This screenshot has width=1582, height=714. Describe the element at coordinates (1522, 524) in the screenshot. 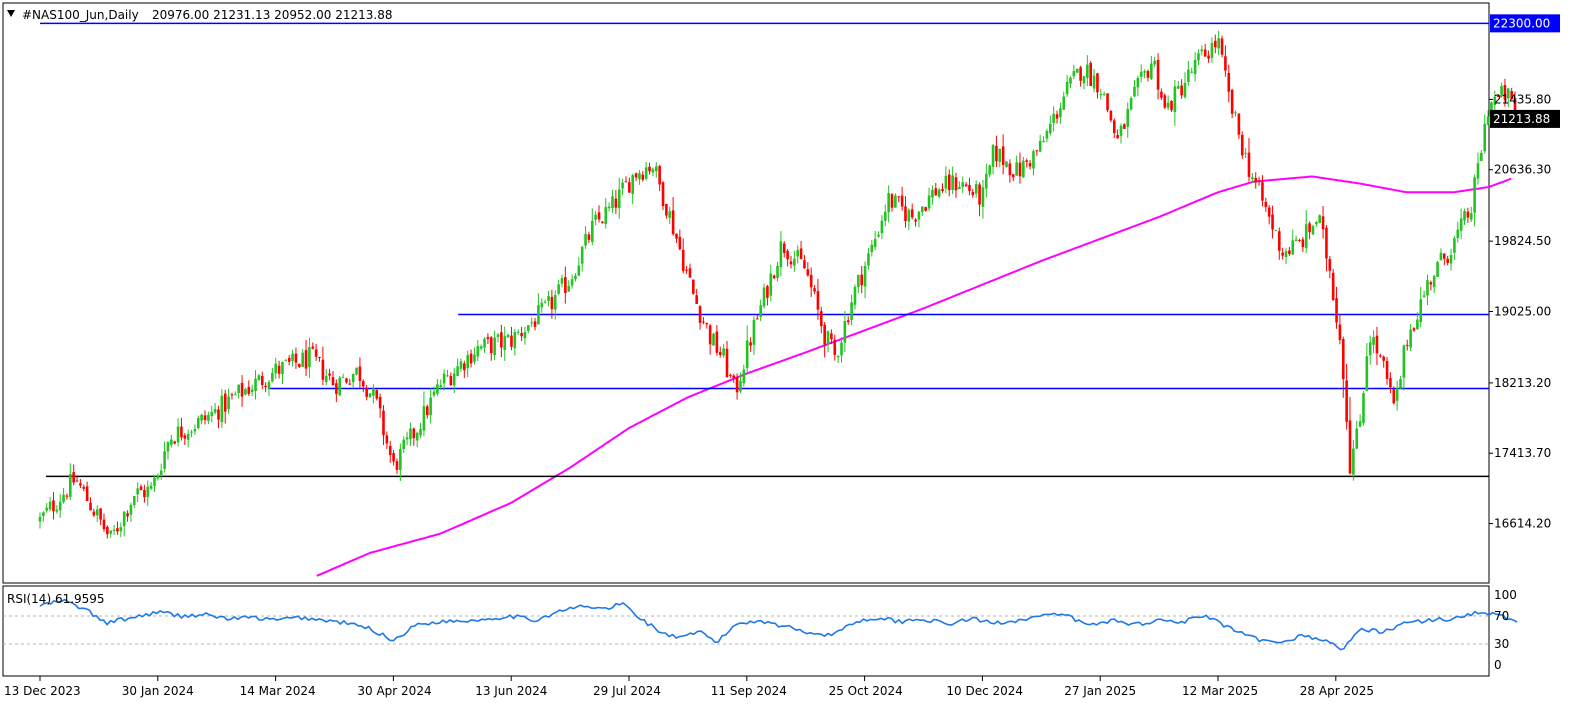

I see `price-tick-label: 16614.20` at that location.